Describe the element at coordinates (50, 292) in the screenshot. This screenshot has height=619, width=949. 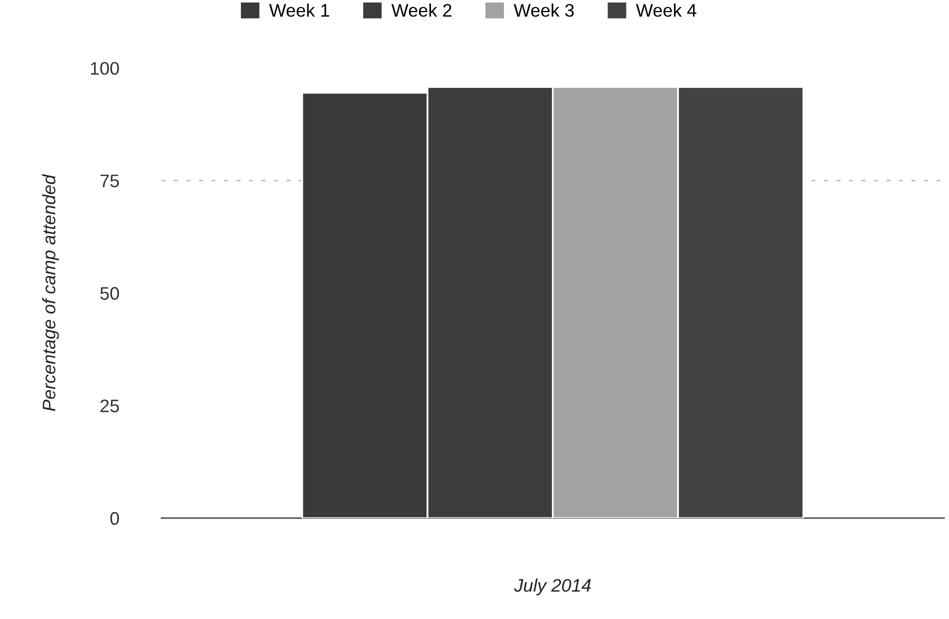
I see `y-axis-title: Percentage of camp attended` at that location.